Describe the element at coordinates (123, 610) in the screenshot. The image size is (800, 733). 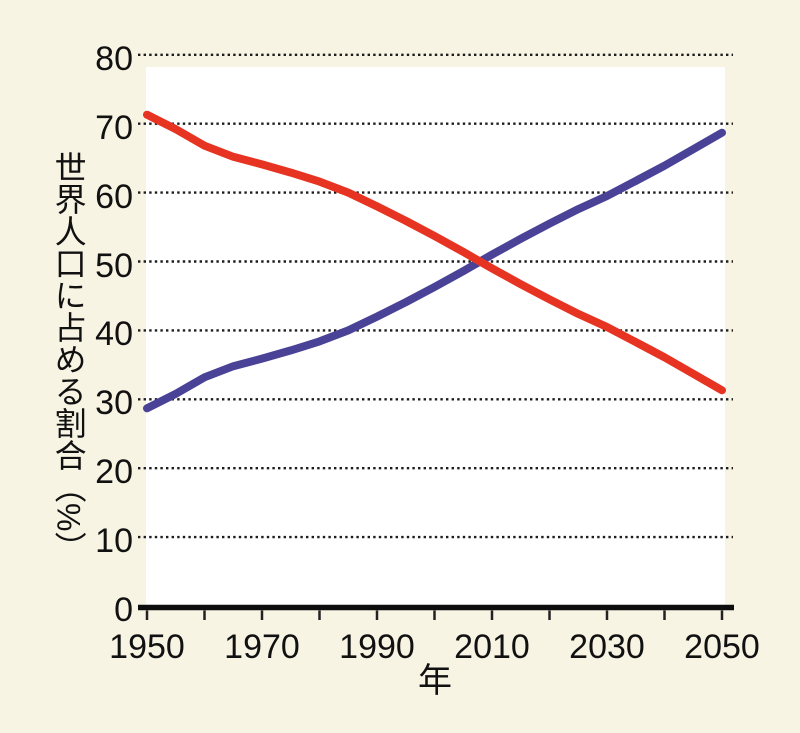
I see `y-tick-label-0: 0` at that location.